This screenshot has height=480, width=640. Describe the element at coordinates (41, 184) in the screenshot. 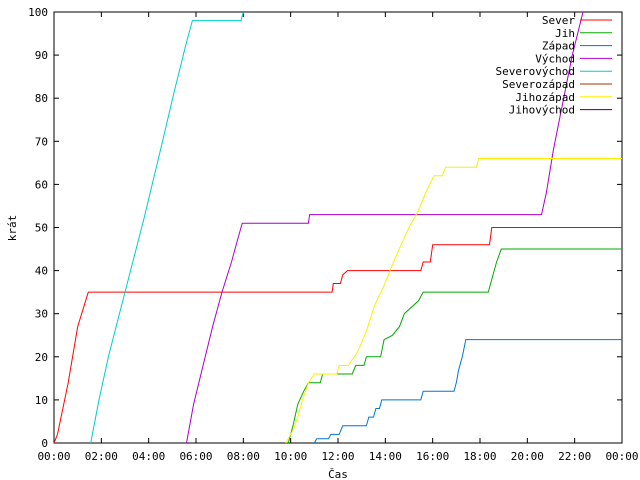

I see `y-tick-label: 60` at that location.